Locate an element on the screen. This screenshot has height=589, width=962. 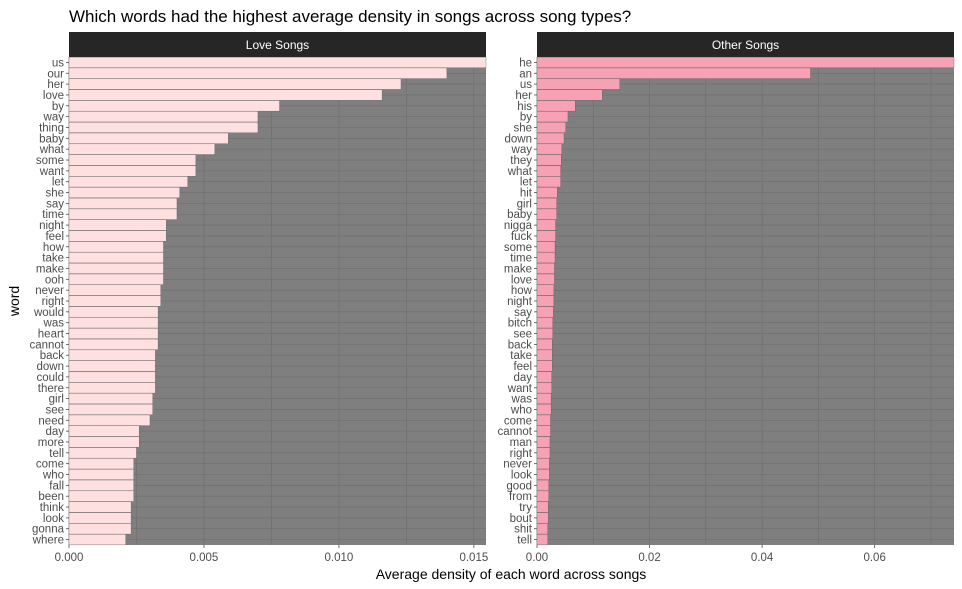
y-tick-label: he is located at coordinates (525, 63).